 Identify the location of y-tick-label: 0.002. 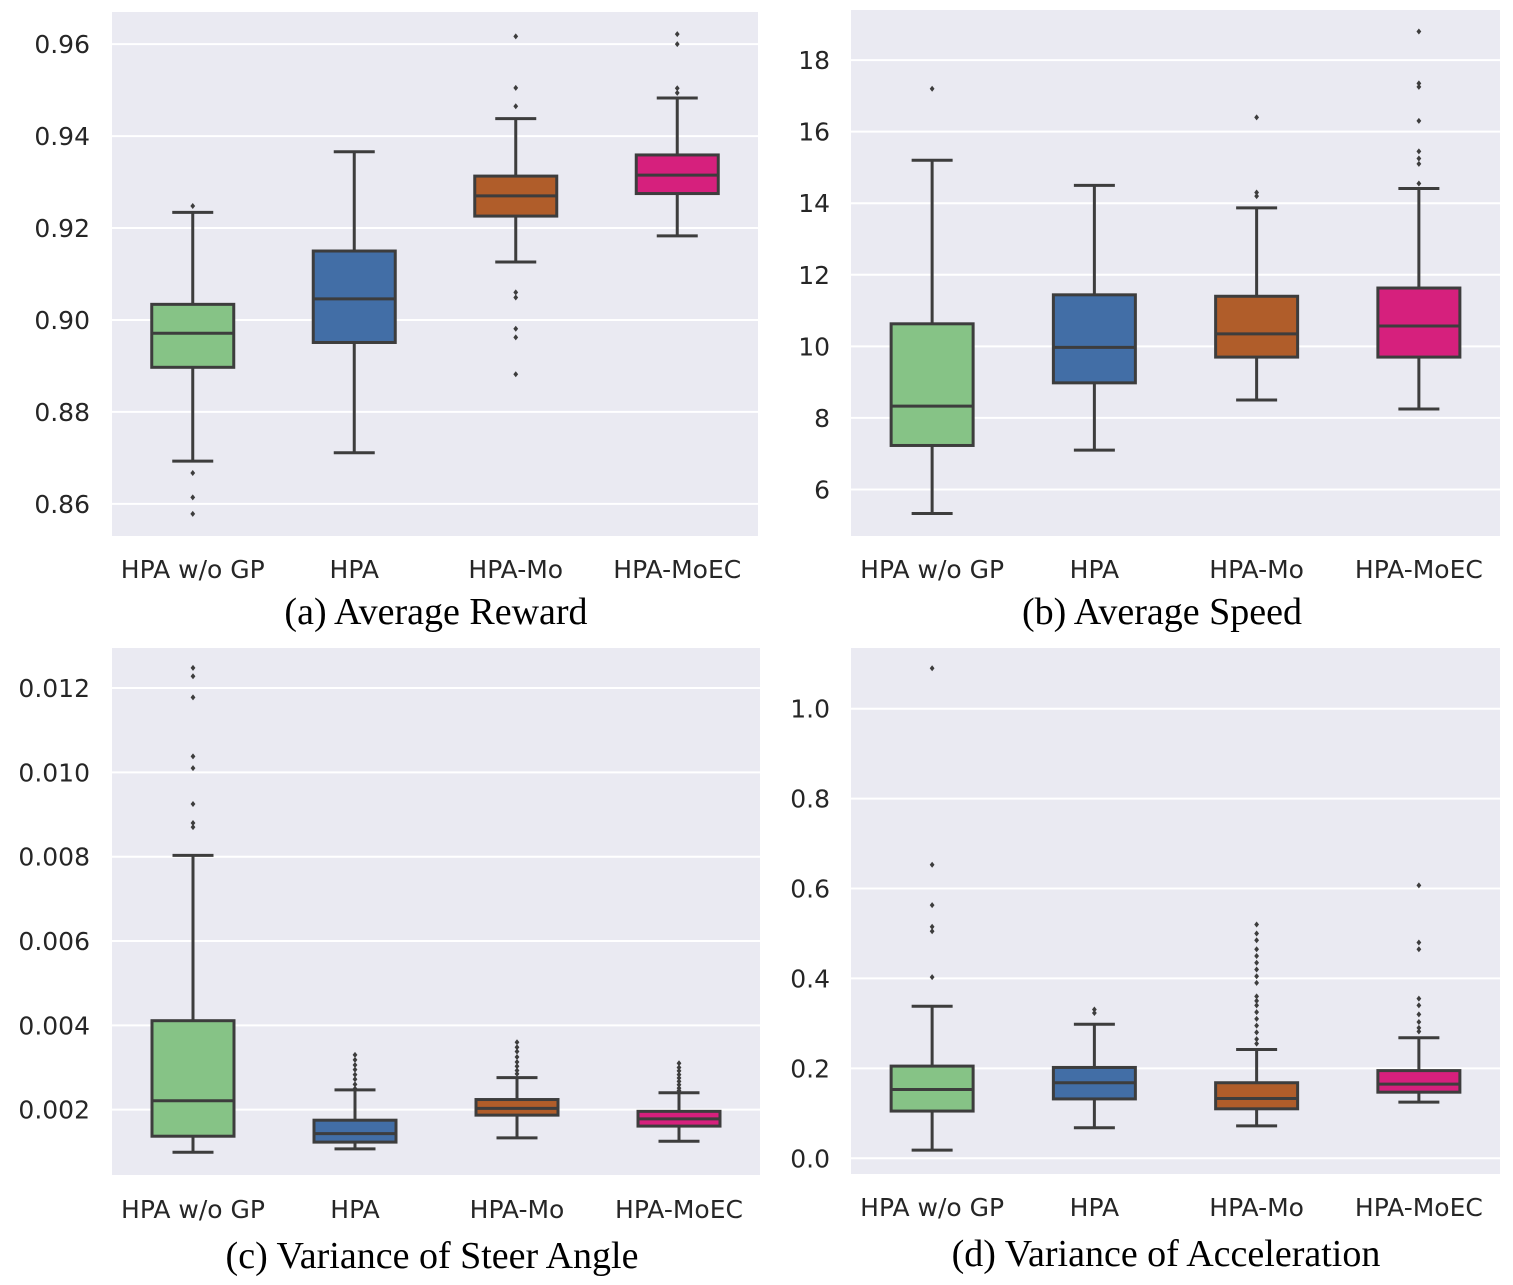
(54, 1110).